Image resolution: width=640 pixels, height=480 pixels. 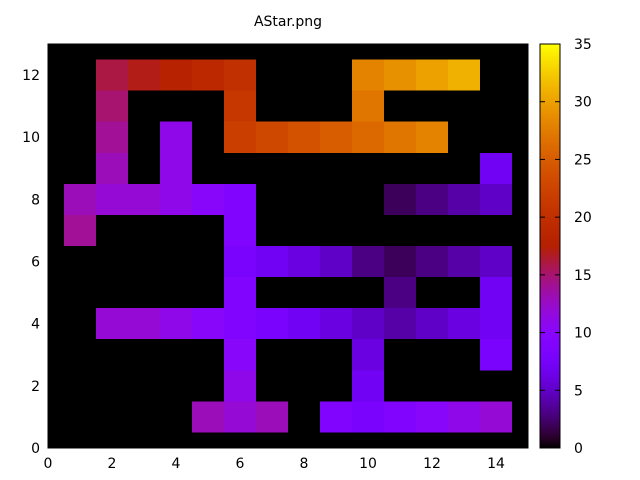 What do you see at coordinates (240, 464) in the screenshot?
I see `x-tick-label: 6` at bounding box center [240, 464].